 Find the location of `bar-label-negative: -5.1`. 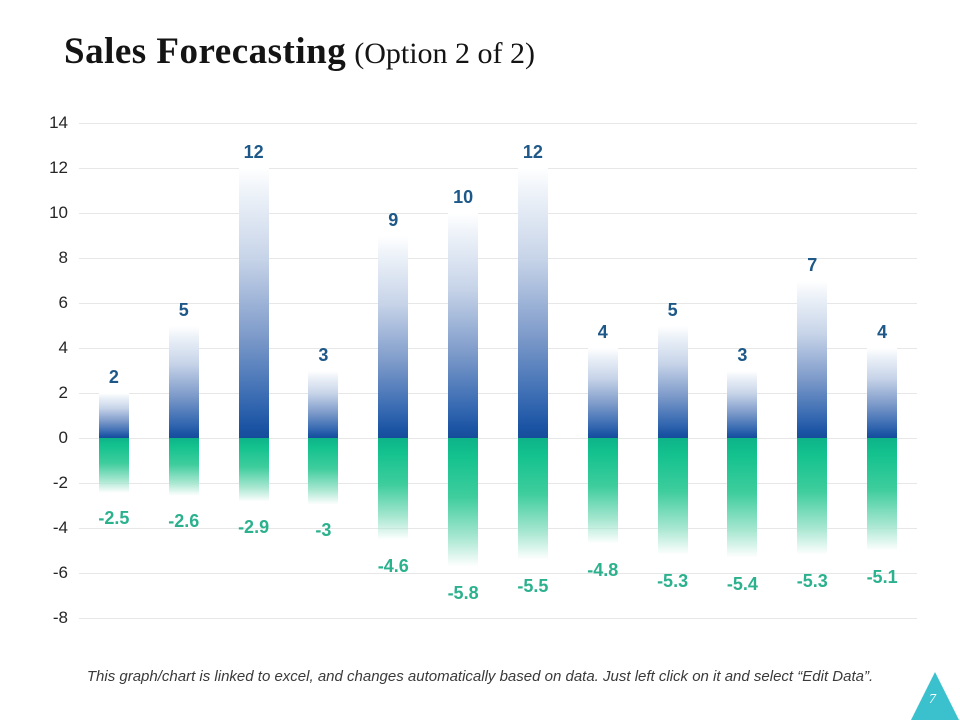

bar-label-negative: -5.1 is located at coordinates (882, 576).